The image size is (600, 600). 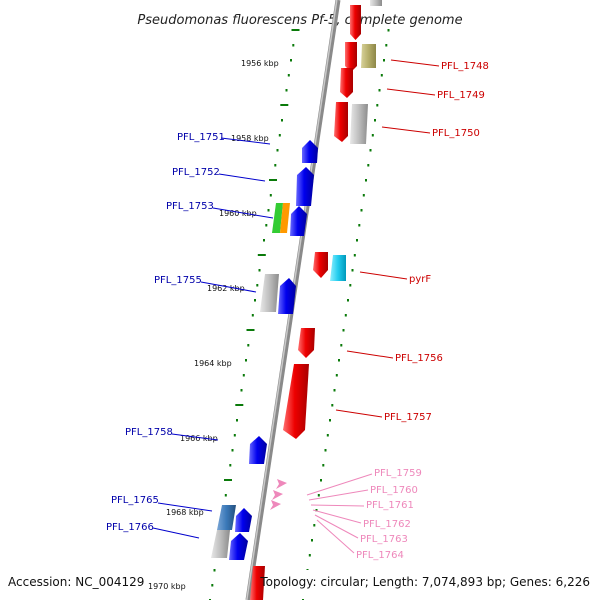 I want to click on kbp-label: 1958 kbp, so click(x=250, y=138).